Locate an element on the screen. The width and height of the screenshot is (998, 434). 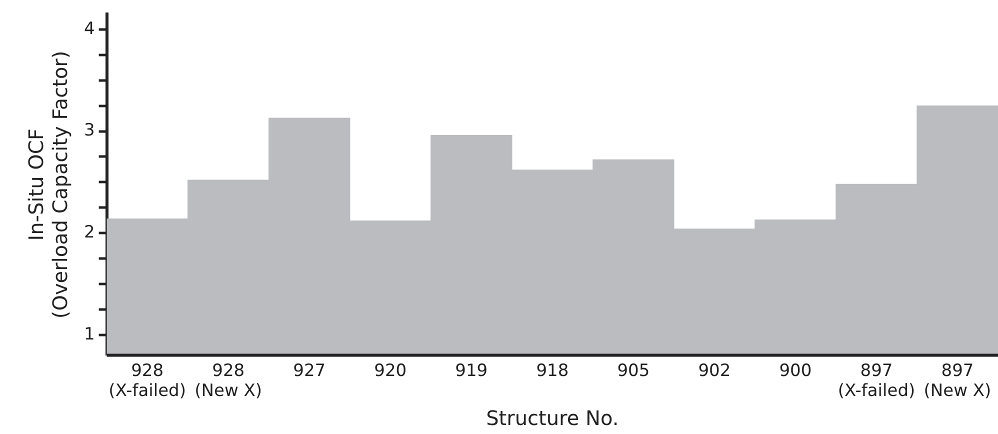
x-tick-label: 902 is located at coordinates (714, 370).